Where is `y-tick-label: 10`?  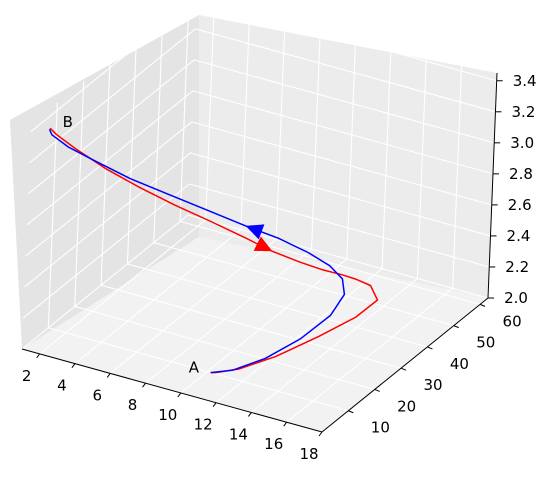
y-tick-label: 10 is located at coordinates (380, 428).